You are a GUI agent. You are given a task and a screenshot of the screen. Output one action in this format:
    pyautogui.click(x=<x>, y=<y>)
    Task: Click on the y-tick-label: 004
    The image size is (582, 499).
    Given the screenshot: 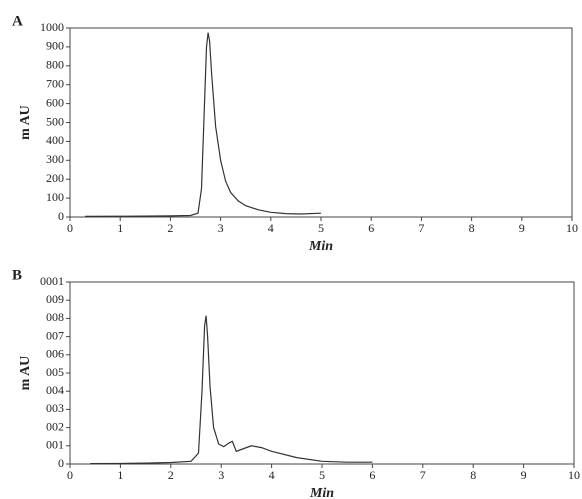 What is the action you would take?
    pyautogui.click(x=55, y=390)
    